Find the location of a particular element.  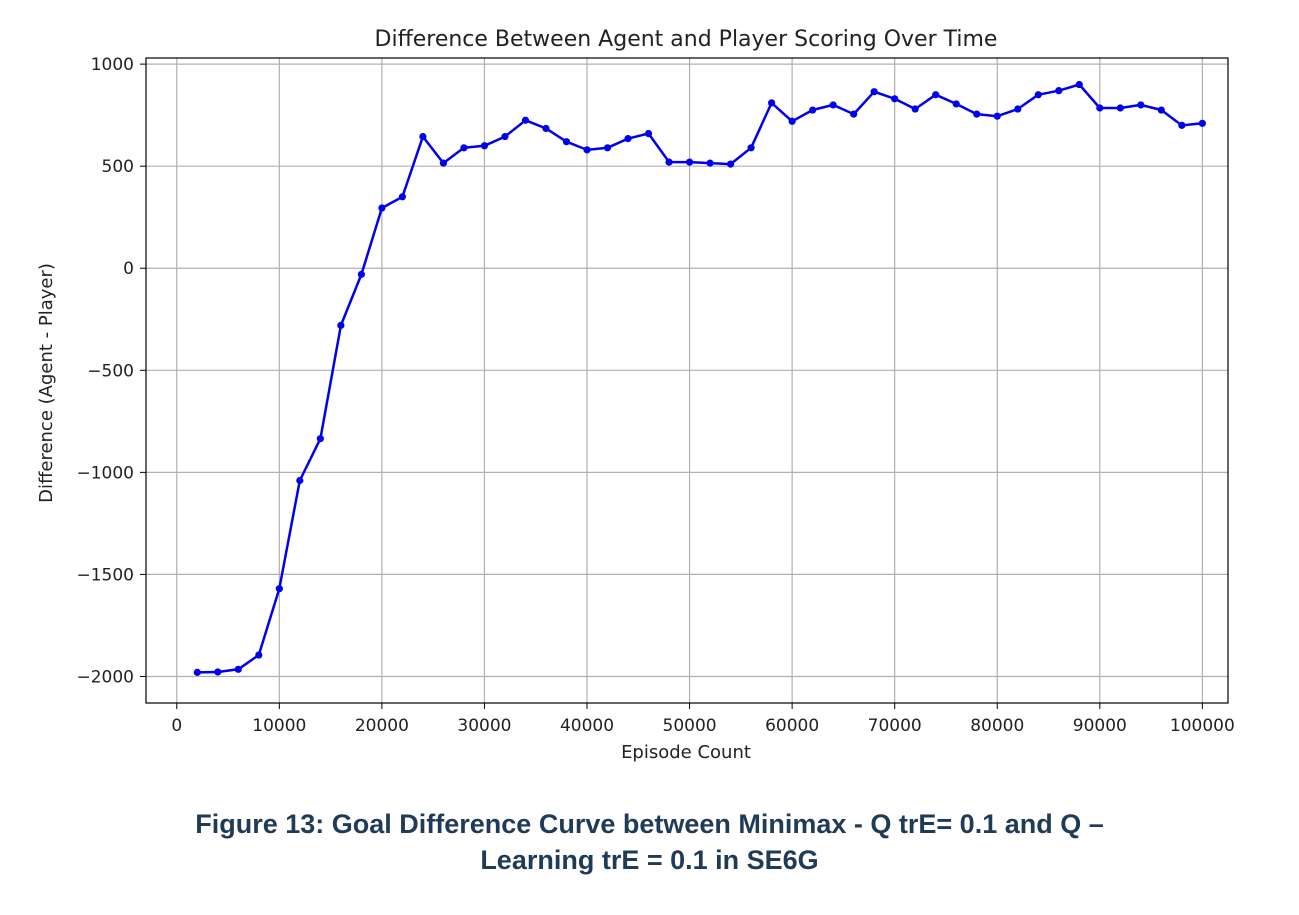

x-tick-label: 0 is located at coordinates (176, 726).